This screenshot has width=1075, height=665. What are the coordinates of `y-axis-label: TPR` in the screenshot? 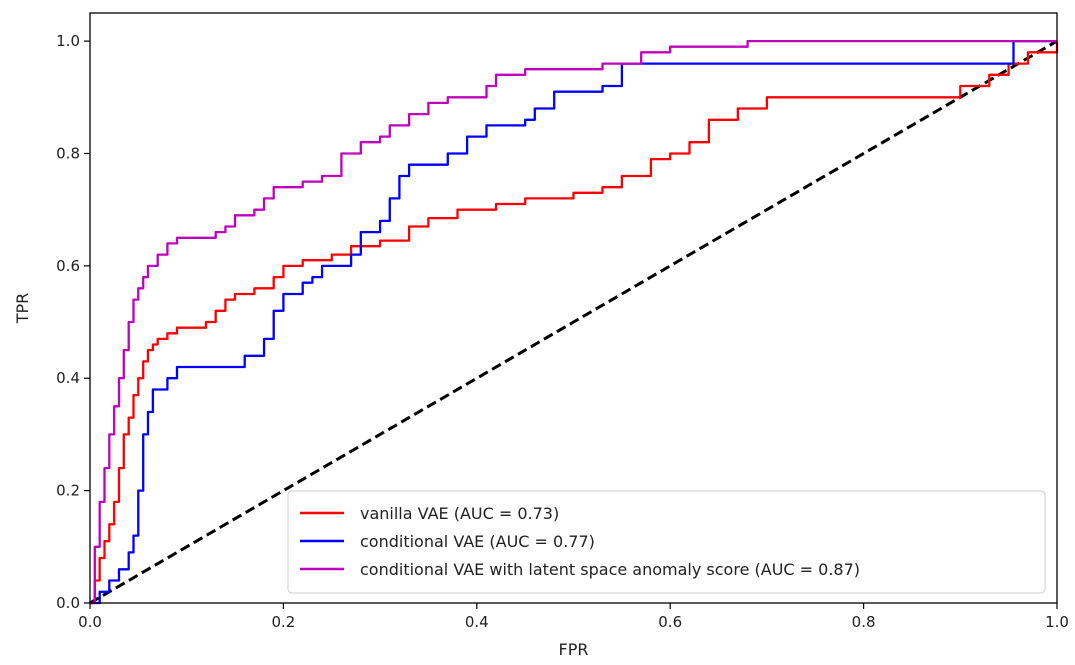 It's located at (22, 309).